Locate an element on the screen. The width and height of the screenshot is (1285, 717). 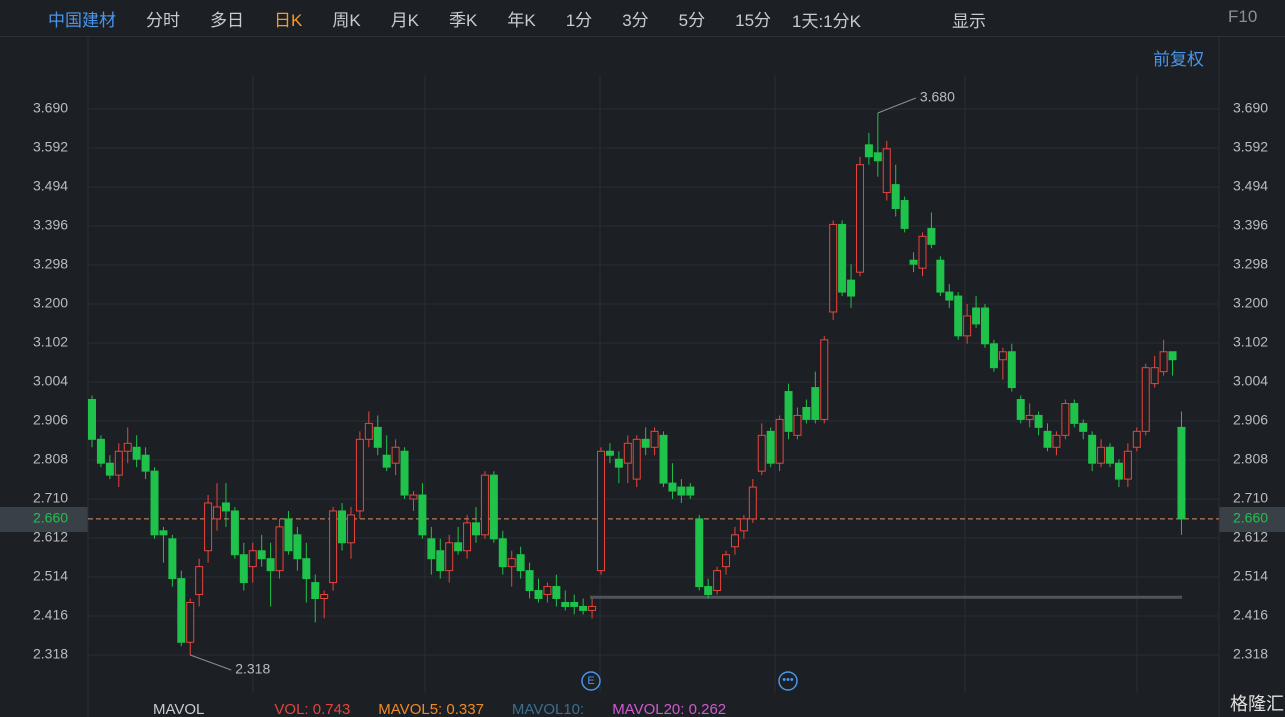
y-tick-label: 2.906 is located at coordinates (50, 420).